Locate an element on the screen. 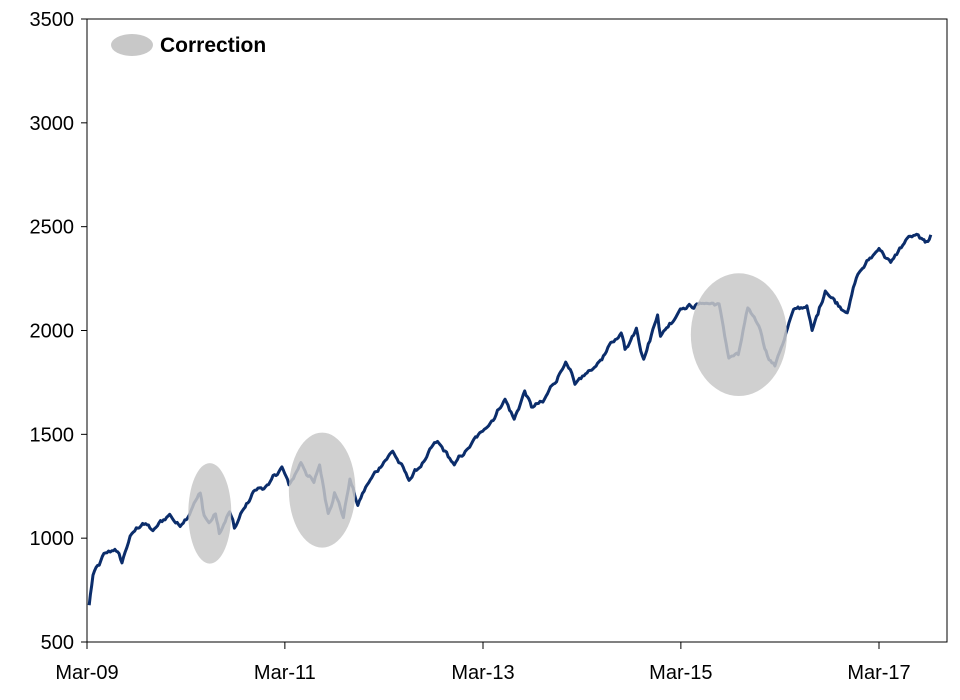  x-tick-label: Mar-09 is located at coordinates (86, 673).